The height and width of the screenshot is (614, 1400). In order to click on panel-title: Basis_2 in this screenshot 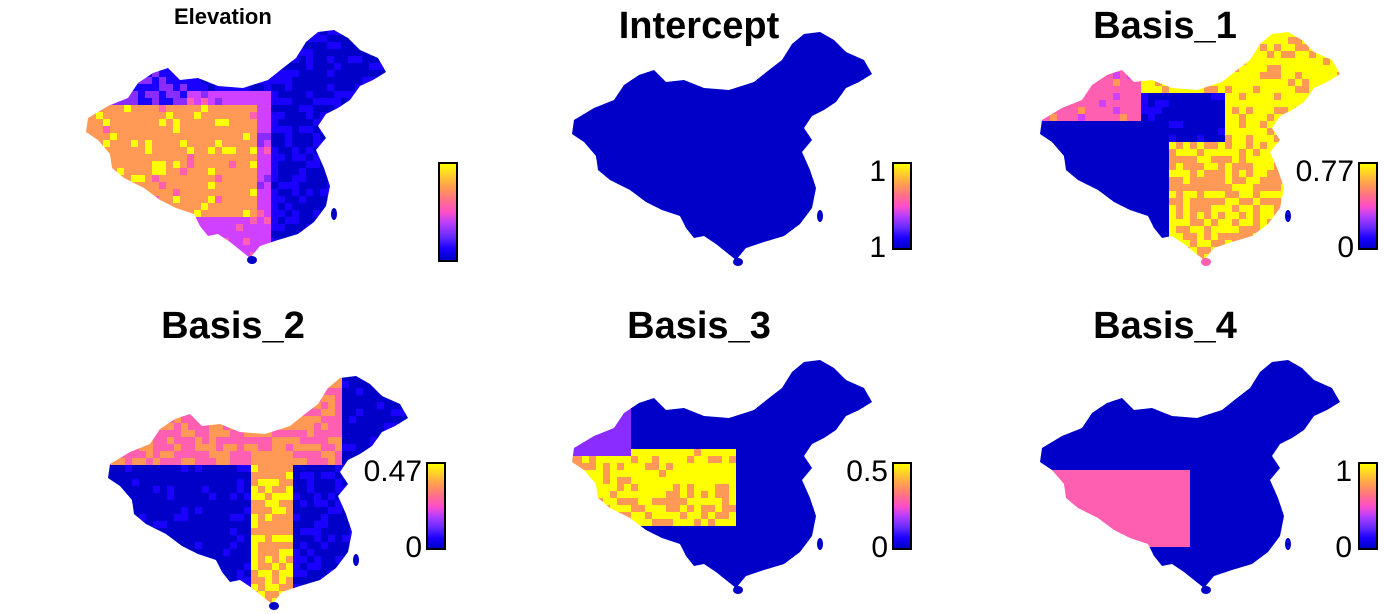, I will do `click(233, 326)`.